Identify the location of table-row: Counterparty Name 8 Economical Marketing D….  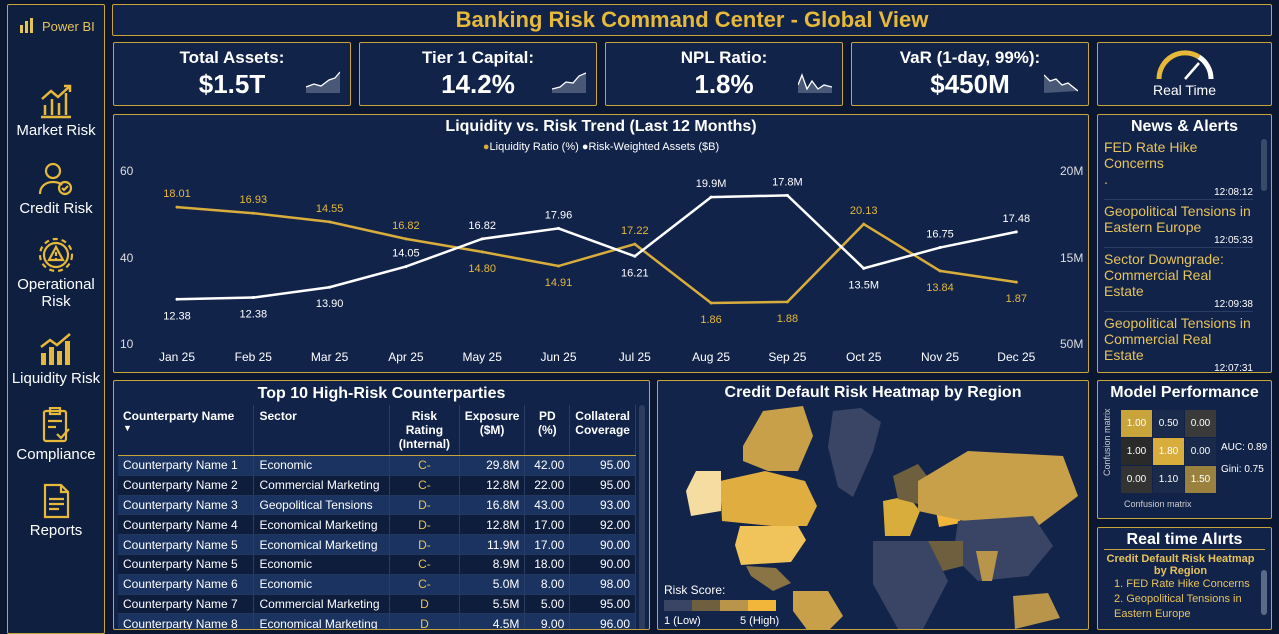
(377, 621).